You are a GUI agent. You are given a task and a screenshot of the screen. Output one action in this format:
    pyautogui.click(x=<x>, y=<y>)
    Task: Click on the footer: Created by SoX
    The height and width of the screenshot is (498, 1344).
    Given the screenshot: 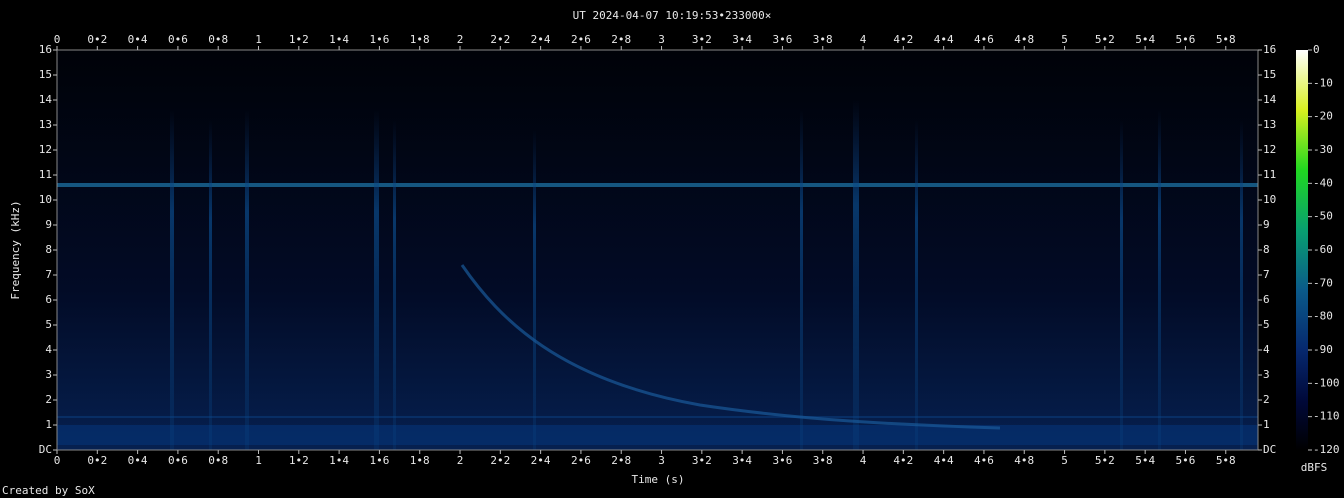 What is the action you would take?
    pyautogui.click(x=48, y=490)
    